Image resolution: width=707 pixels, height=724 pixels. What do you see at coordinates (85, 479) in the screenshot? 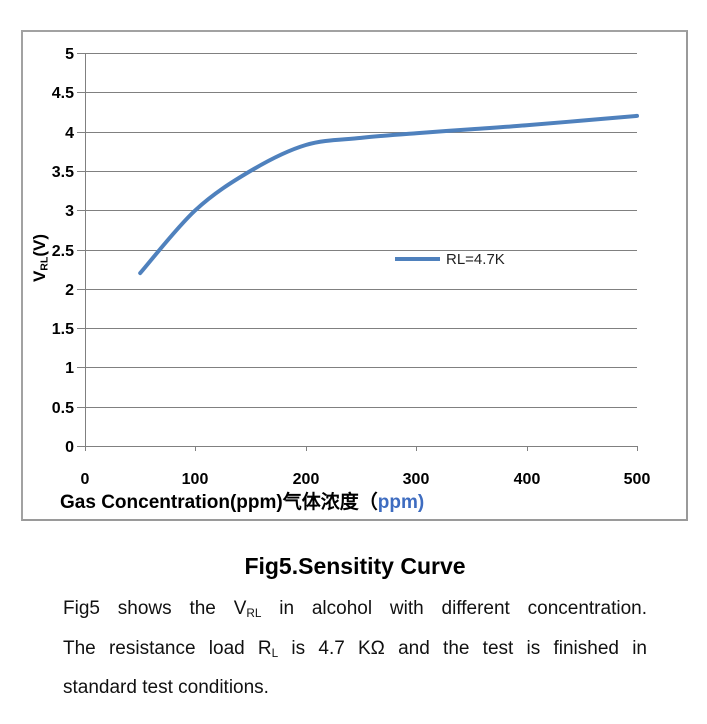
I see `x-tick-label: 0` at bounding box center [85, 479].